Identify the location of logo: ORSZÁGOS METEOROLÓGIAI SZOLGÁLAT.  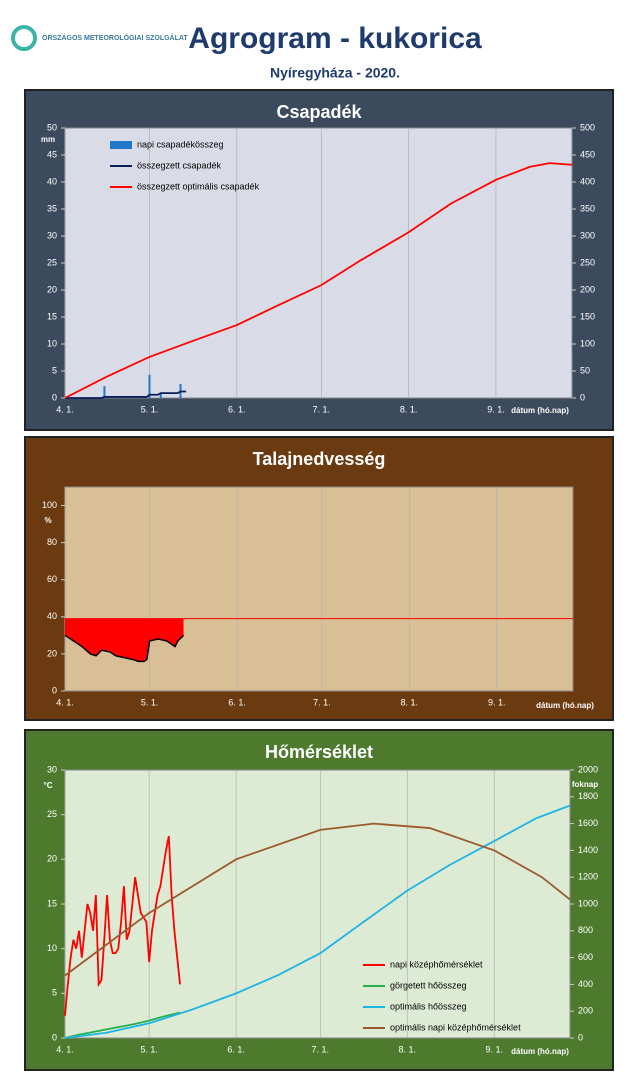
(99, 38).